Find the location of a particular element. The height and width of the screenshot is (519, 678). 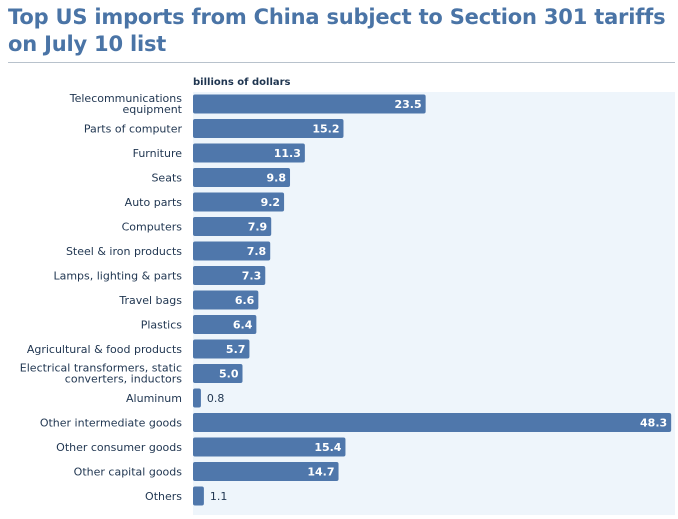

bar-value-label: 15.4 is located at coordinates (327, 447).